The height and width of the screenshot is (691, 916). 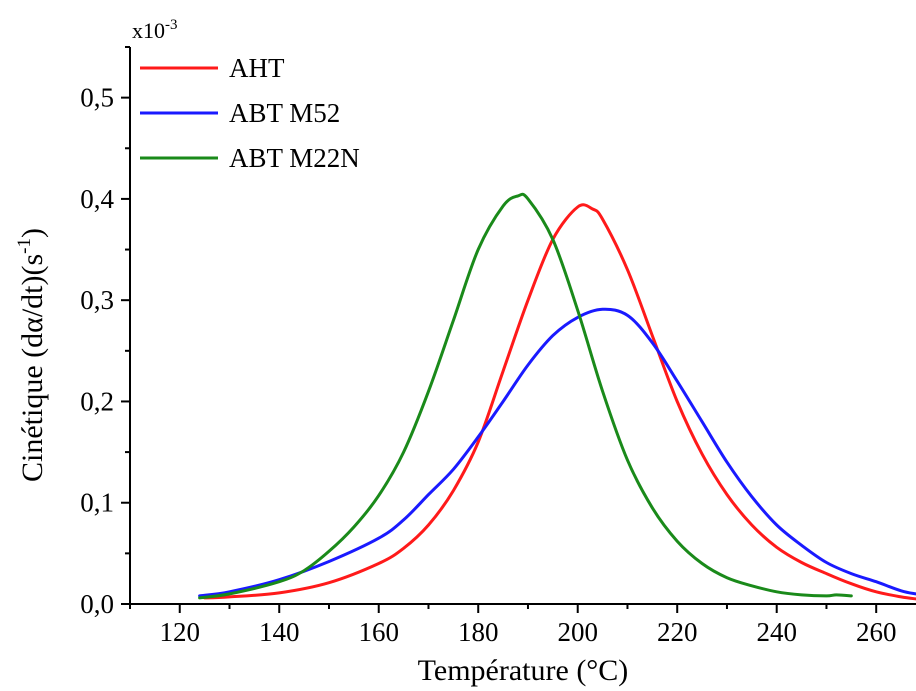 What do you see at coordinates (148, 30) in the screenshot?
I see `y-multiplier-base: x10` at bounding box center [148, 30].